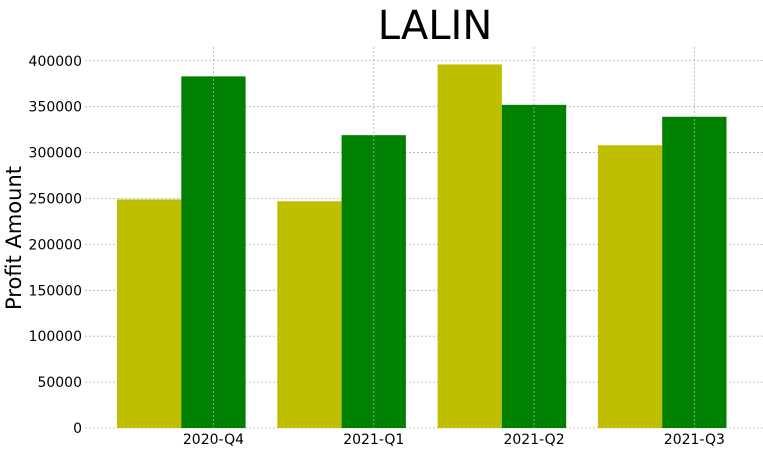  I want to click on x-tick-label: 2021-Q2, so click(533, 440).